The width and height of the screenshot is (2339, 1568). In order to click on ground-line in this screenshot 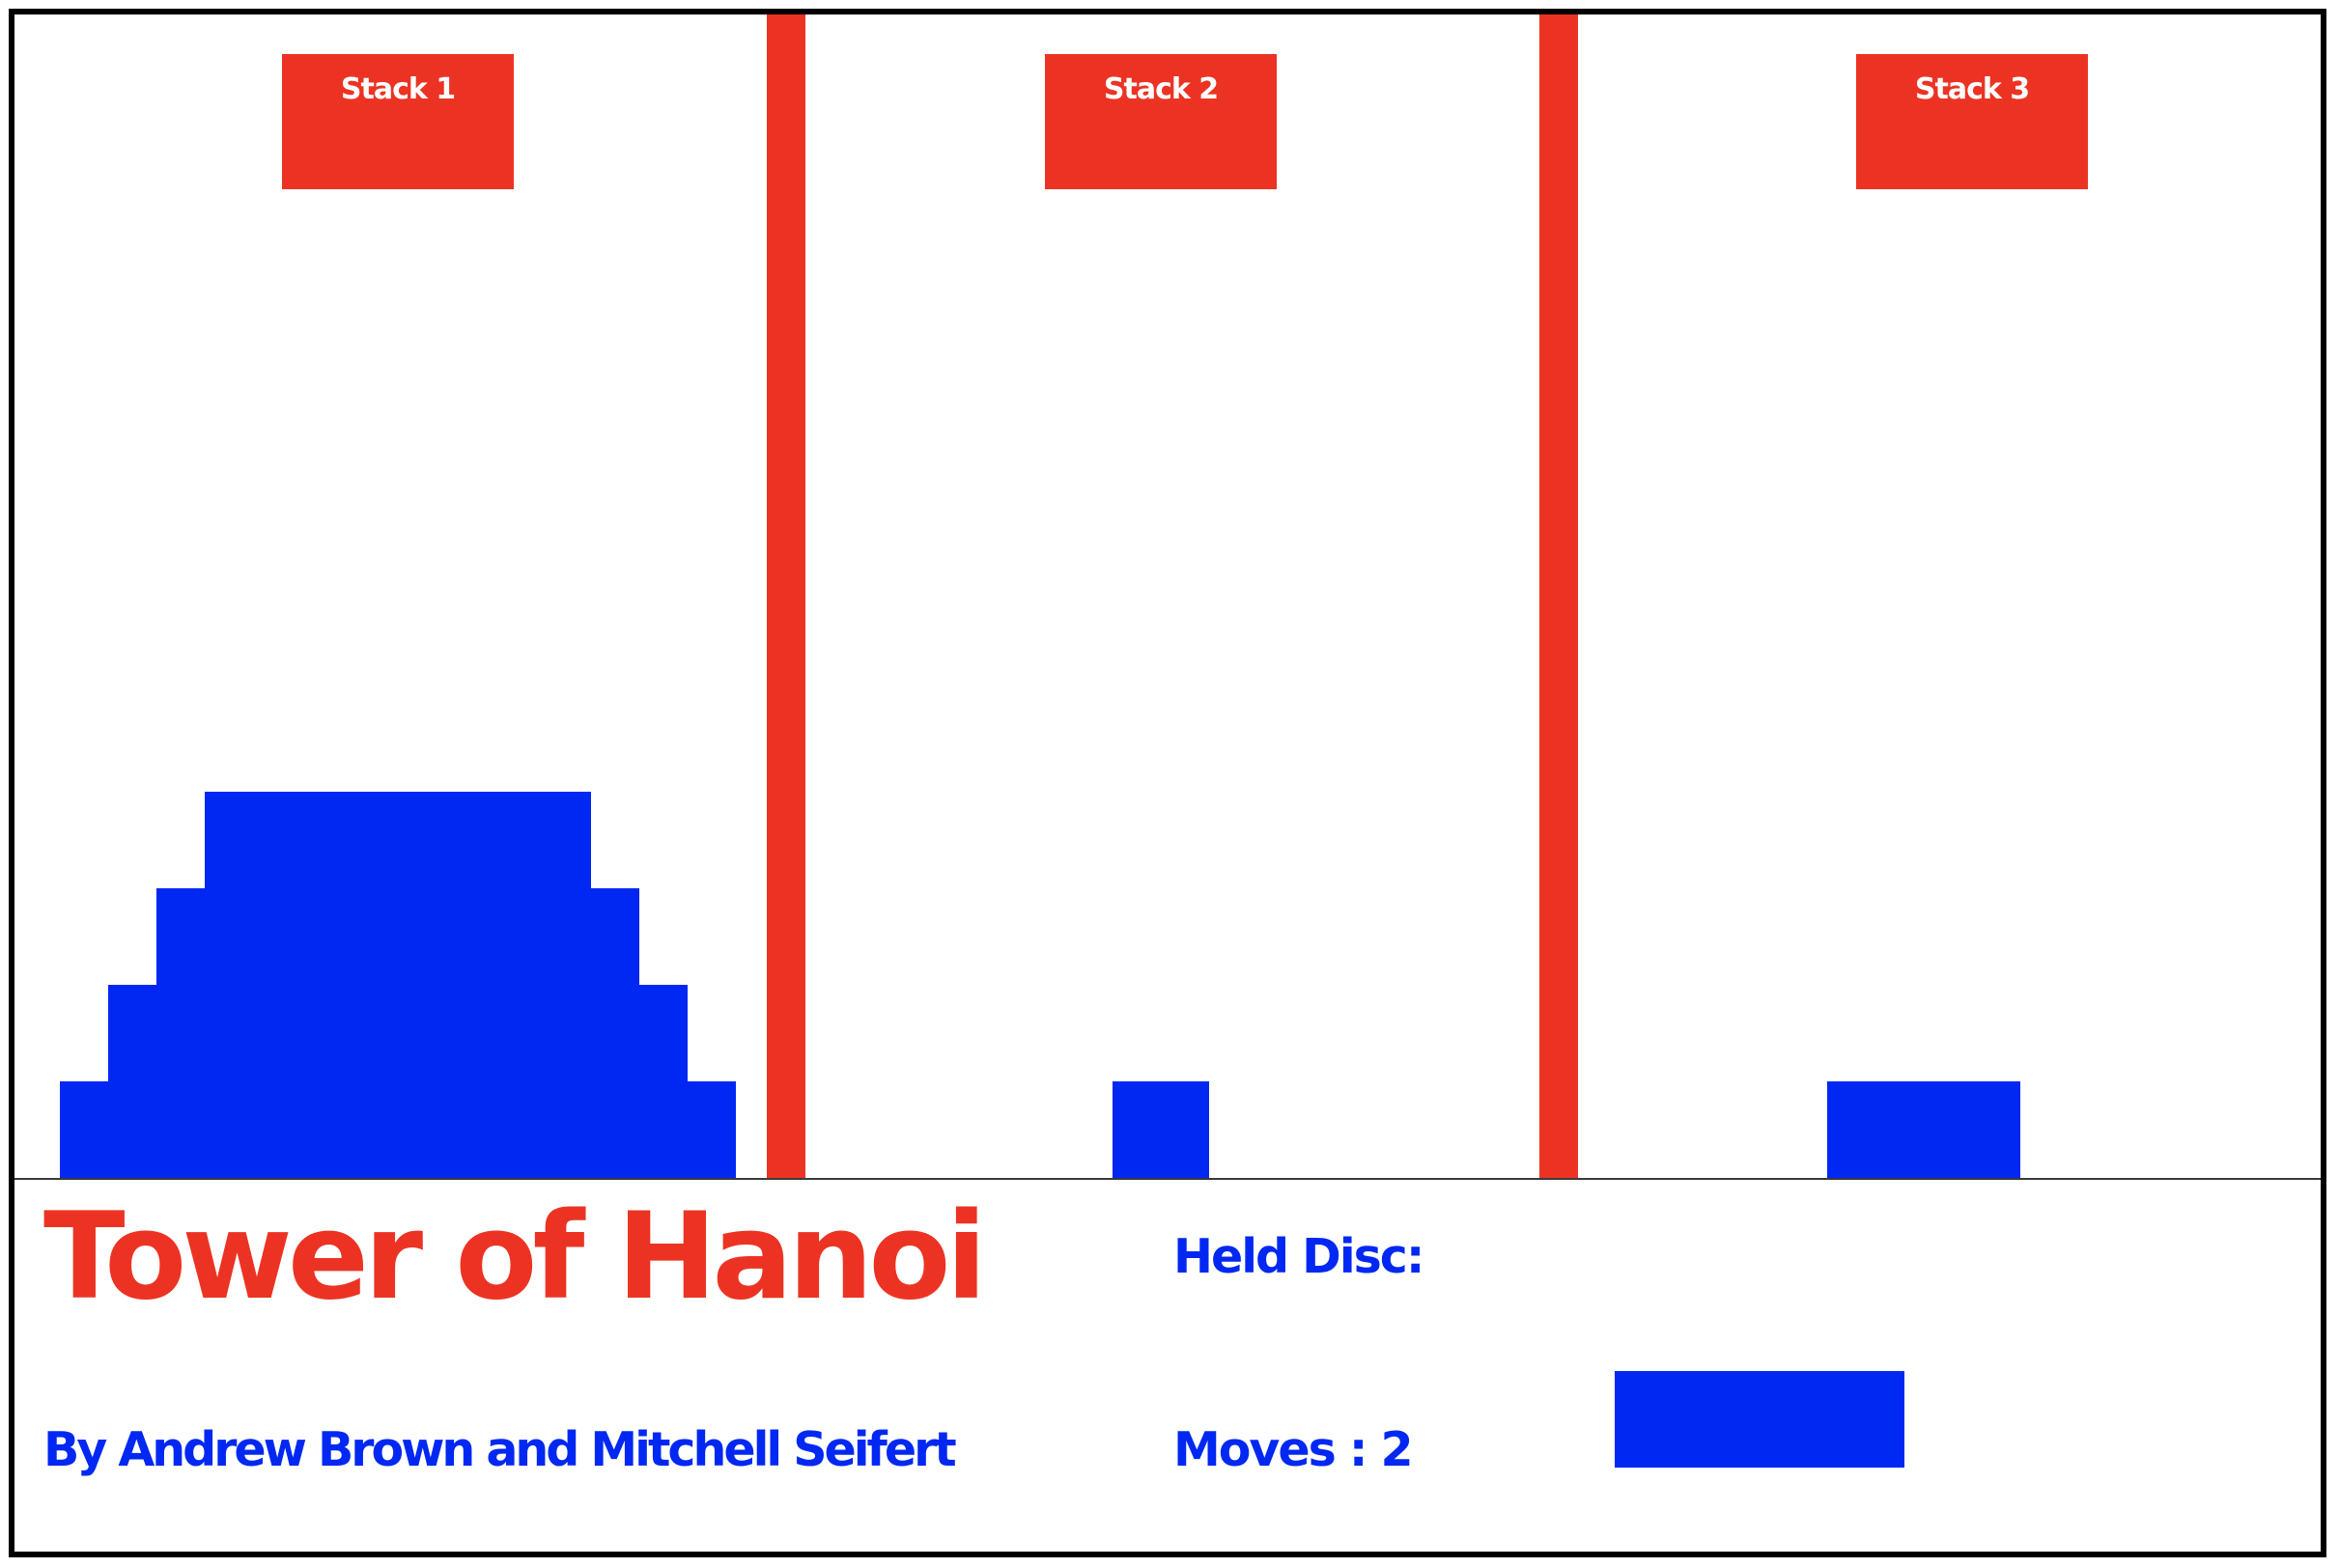, I will do `click(1167, 1179)`.